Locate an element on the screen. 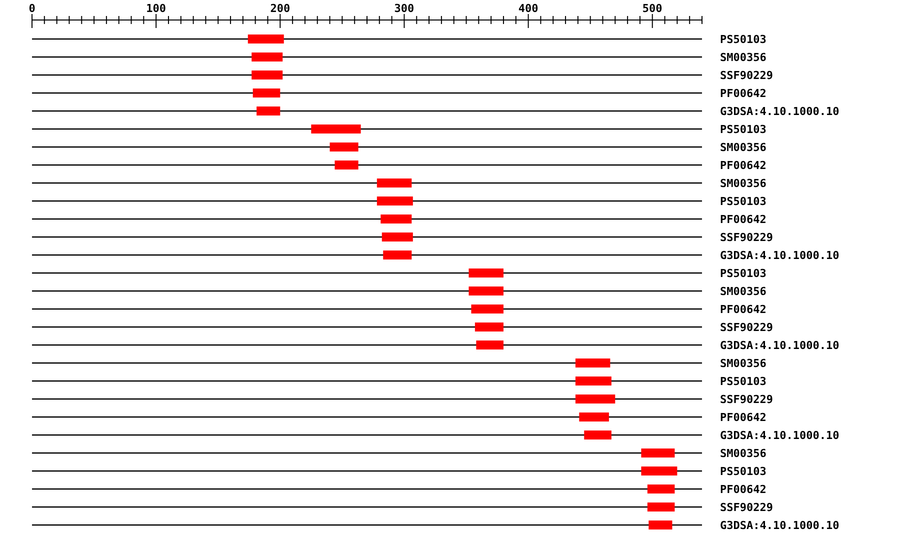  x-tick-label: 300 is located at coordinates (404, 8).